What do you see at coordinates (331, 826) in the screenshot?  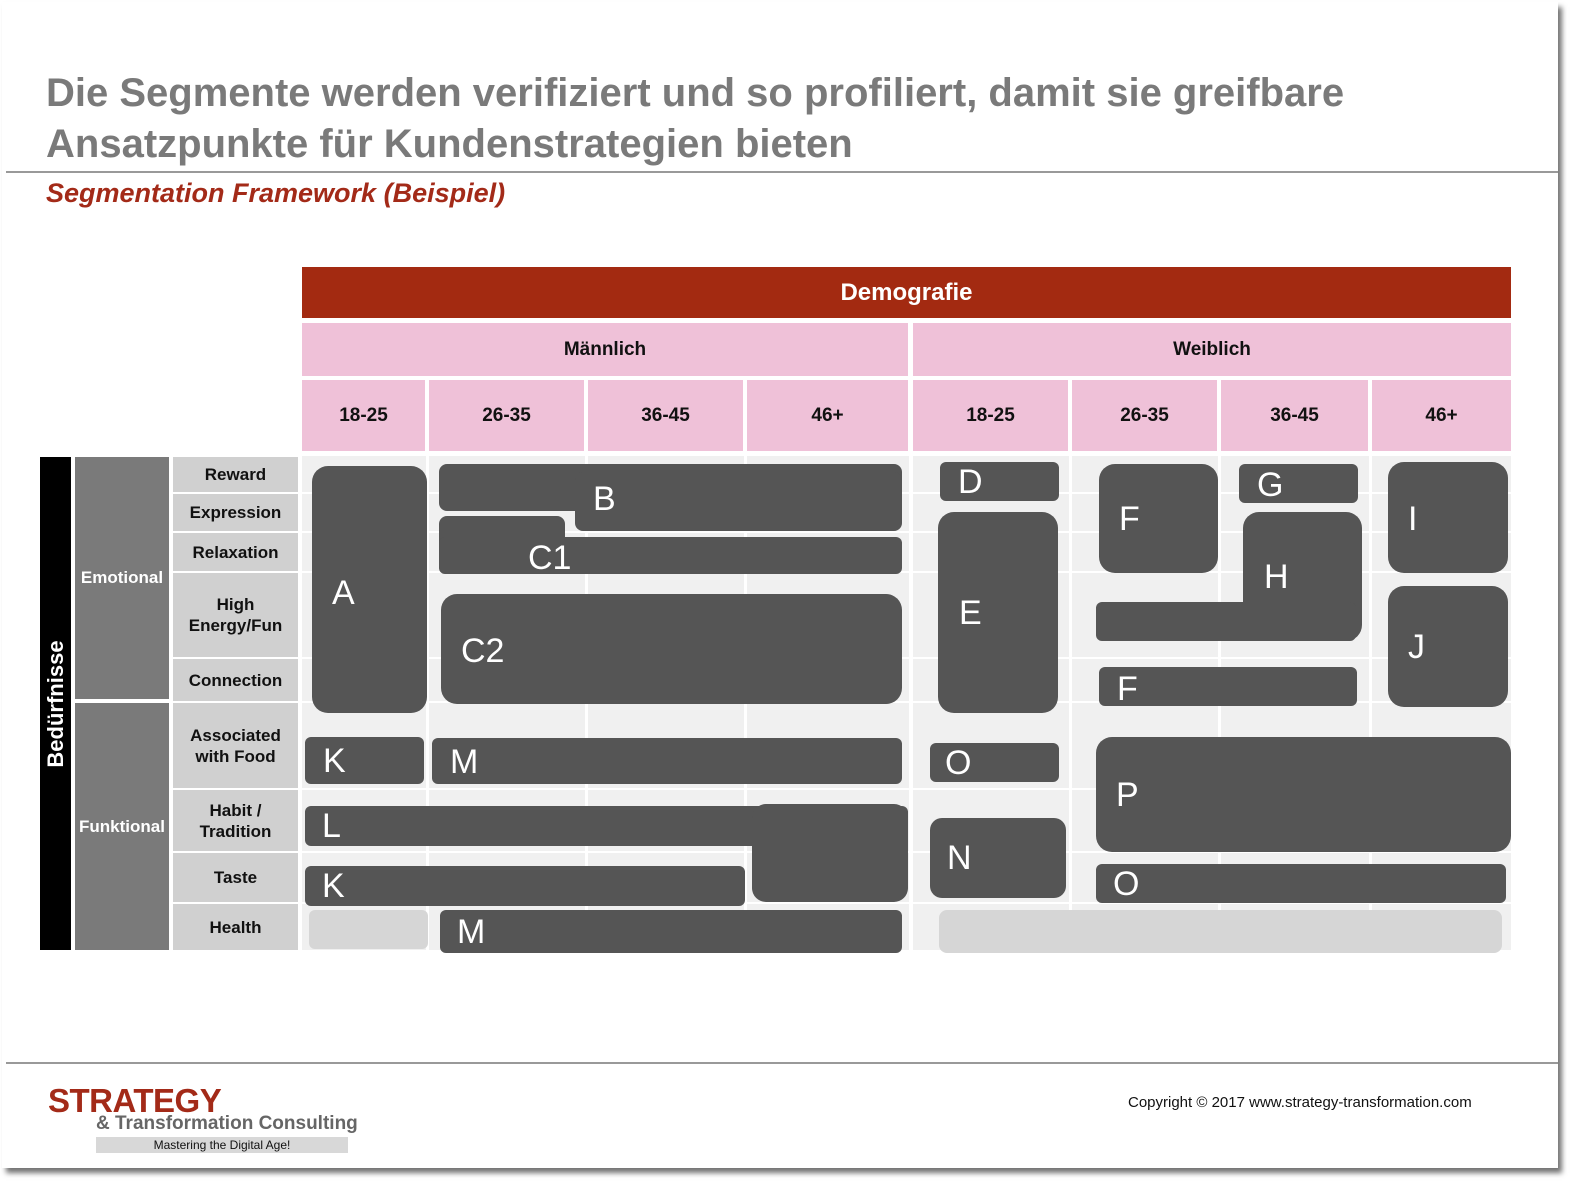 I see `segment-label: L` at bounding box center [331, 826].